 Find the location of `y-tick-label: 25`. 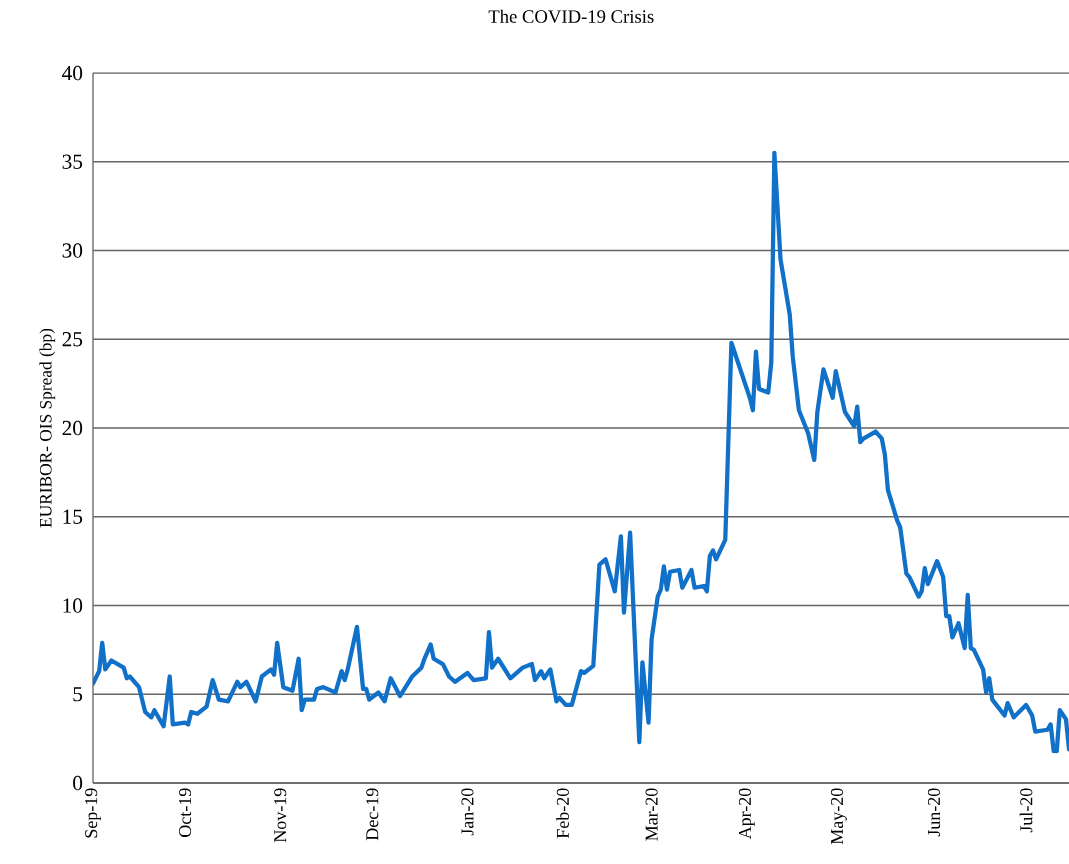

y-tick-label: 25 is located at coordinates (72, 339).